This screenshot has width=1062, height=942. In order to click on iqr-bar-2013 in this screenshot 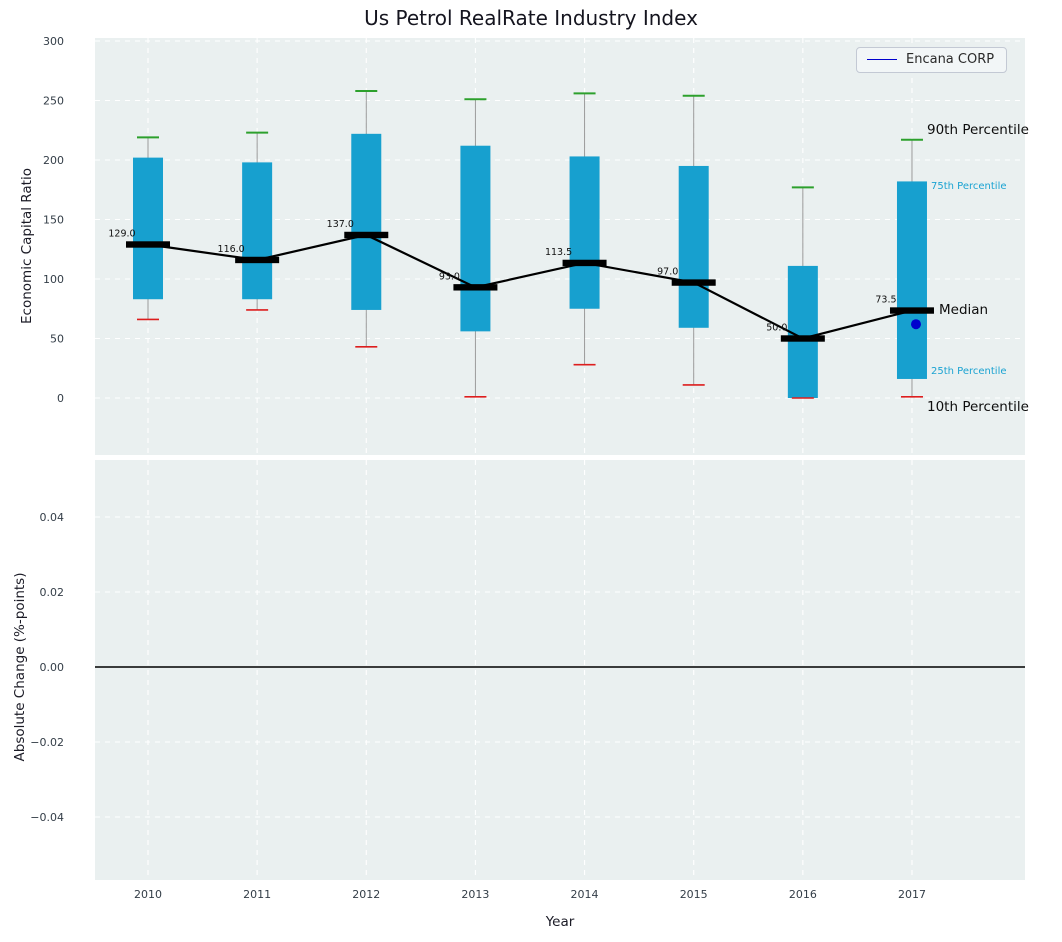, I will do `click(475, 238)`.